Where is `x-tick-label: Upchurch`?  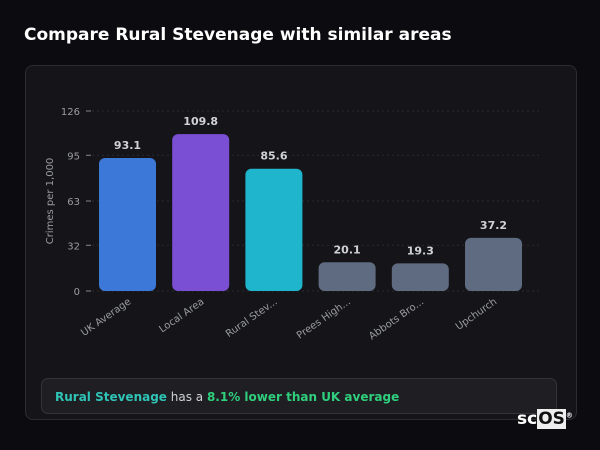
x-tick-label: Upchurch is located at coordinates (476, 314).